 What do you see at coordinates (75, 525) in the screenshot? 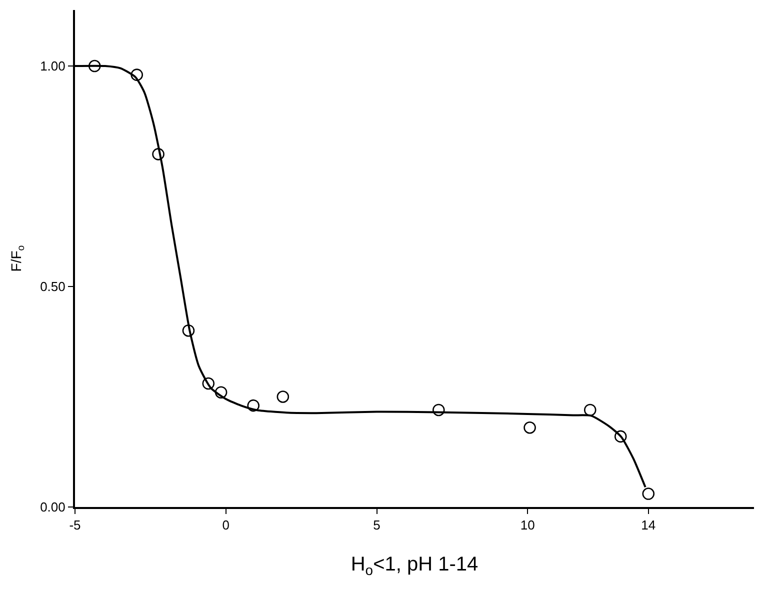
I see `x-tick-label: -5` at bounding box center [75, 525].